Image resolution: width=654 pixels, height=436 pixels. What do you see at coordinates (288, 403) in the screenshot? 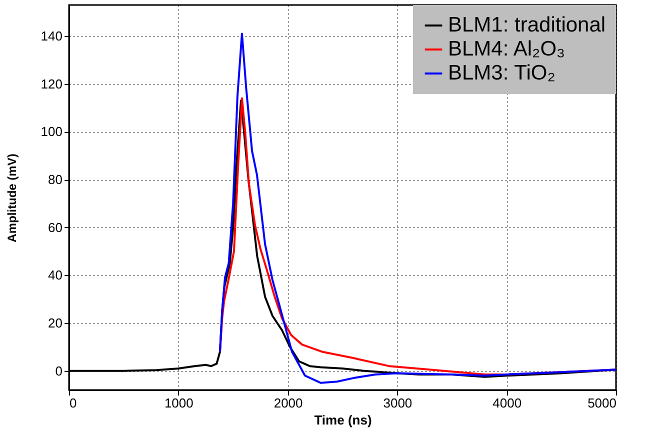
I see `x-tick-label: 2000` at bounding box center [288, 403].